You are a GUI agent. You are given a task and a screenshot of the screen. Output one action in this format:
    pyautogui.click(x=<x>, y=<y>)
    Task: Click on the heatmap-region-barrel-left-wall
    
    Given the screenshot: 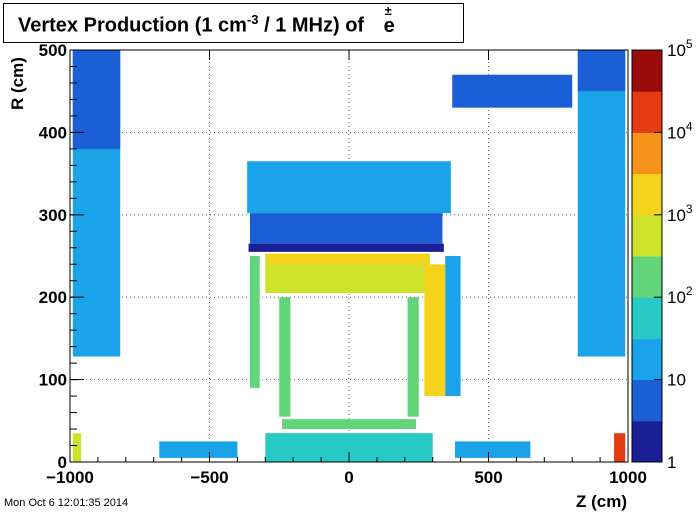 What is the action you would take?
    pyautogui.click(x=254, y=322)
    